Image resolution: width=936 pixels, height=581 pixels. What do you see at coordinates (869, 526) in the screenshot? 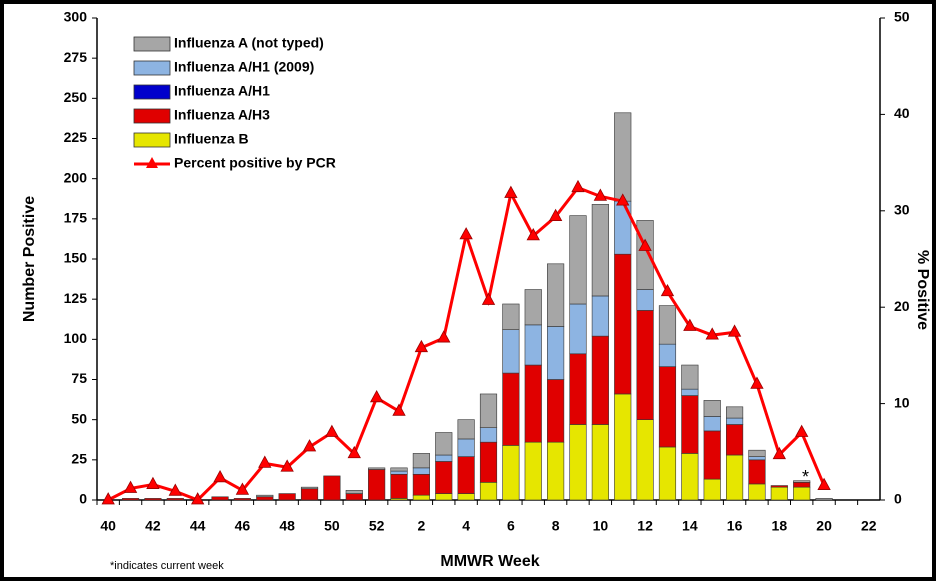
I see `x-tick-label: 22` at bounding box center [869, 526].